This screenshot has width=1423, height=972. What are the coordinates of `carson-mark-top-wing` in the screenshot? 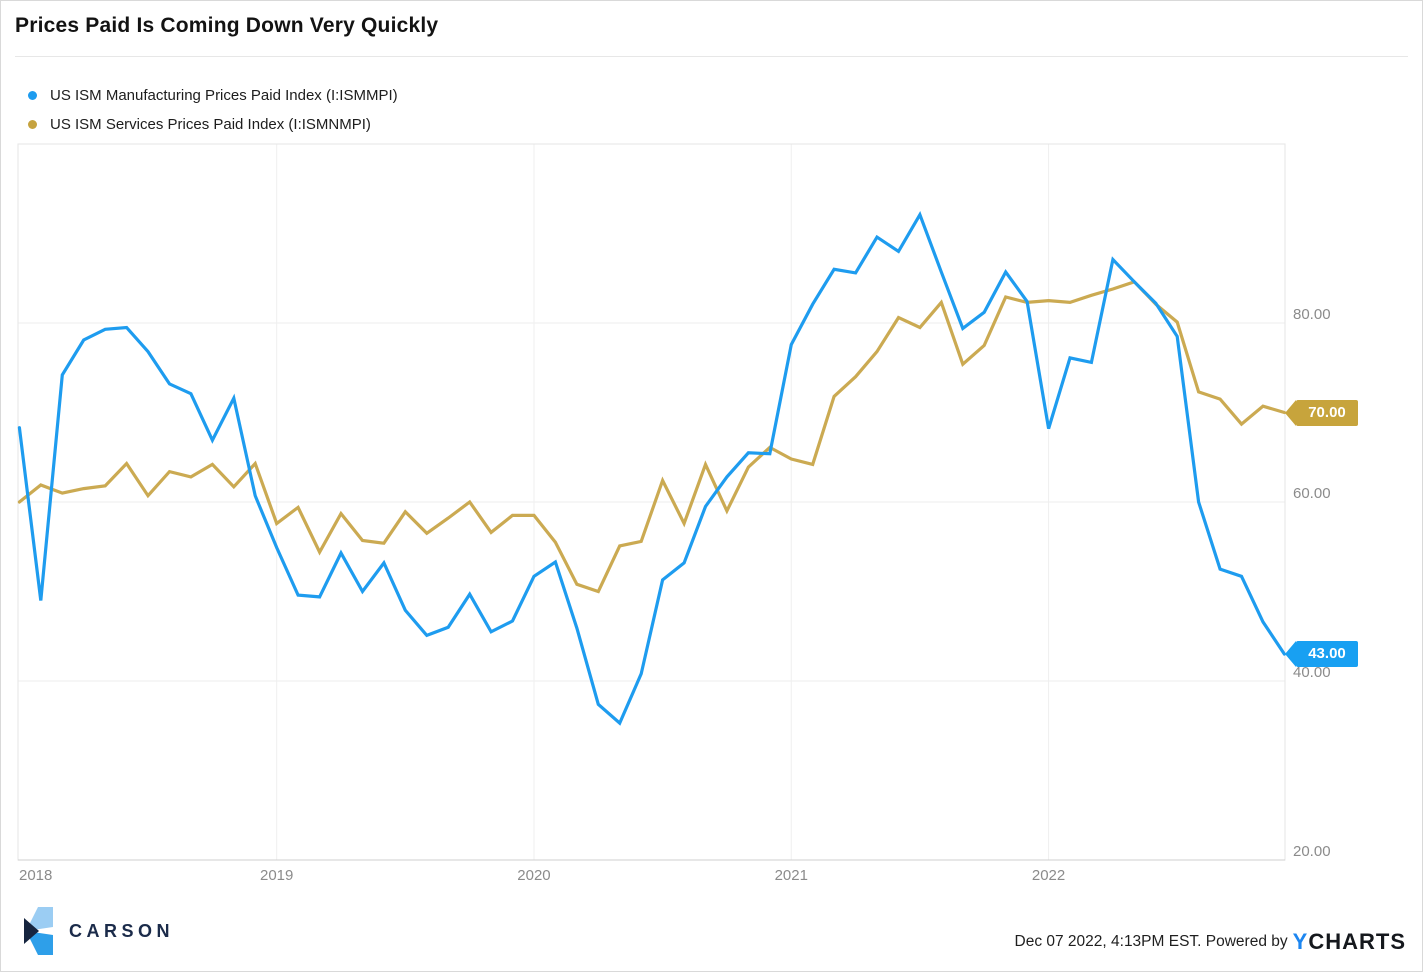 It's located at (39, 919).